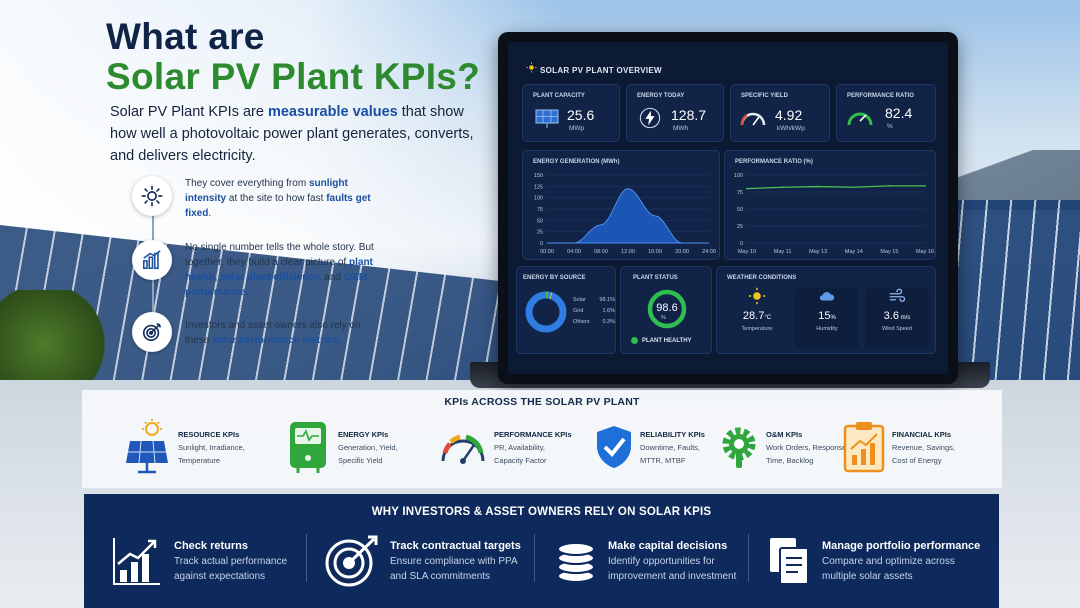 This screenshot has height=608, width=1080. What do you see at coordinates (440, 576) in the screenshot?
I see `why-item-desc: and SLA commitments` at bounding box center [440, 576].